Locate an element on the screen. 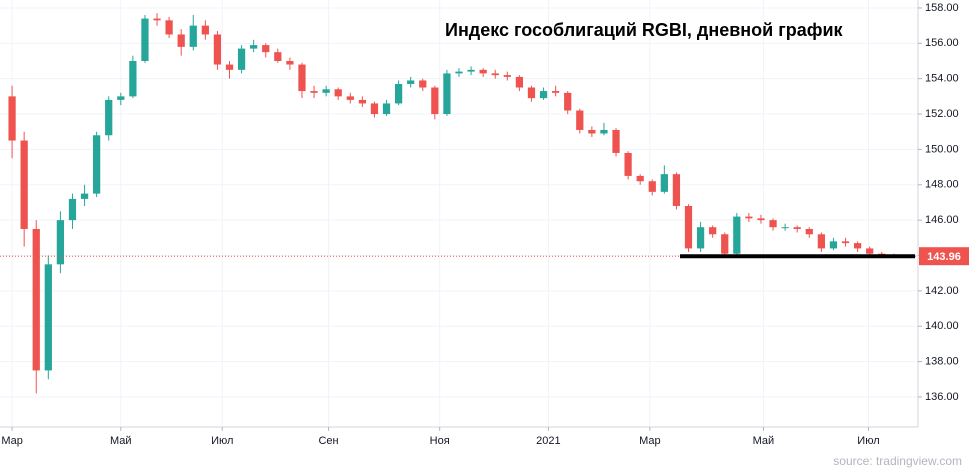 Image resolution: width=972 pixels, height=475 pixels. x-tick-label: Сен is located at coordinates (328, 441).